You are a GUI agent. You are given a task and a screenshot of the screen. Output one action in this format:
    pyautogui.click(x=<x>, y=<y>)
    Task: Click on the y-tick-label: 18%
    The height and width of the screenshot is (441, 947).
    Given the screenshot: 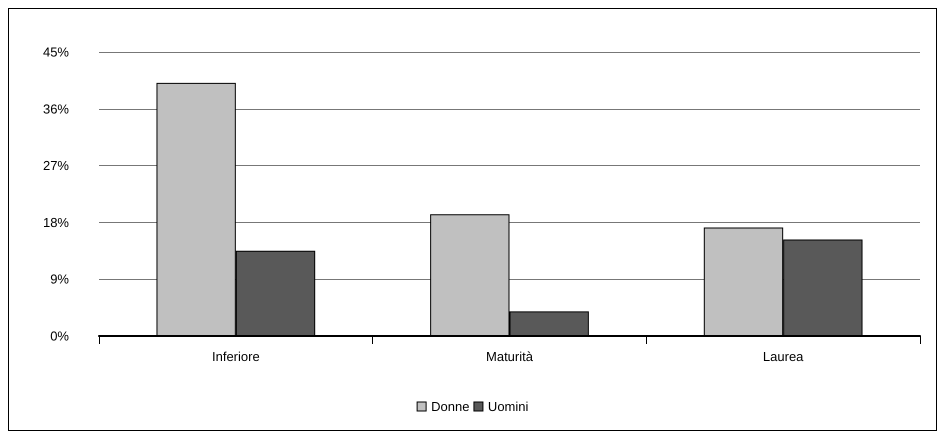 What is the action you would take?
    pyautogui.click(x=56, y=222)
    